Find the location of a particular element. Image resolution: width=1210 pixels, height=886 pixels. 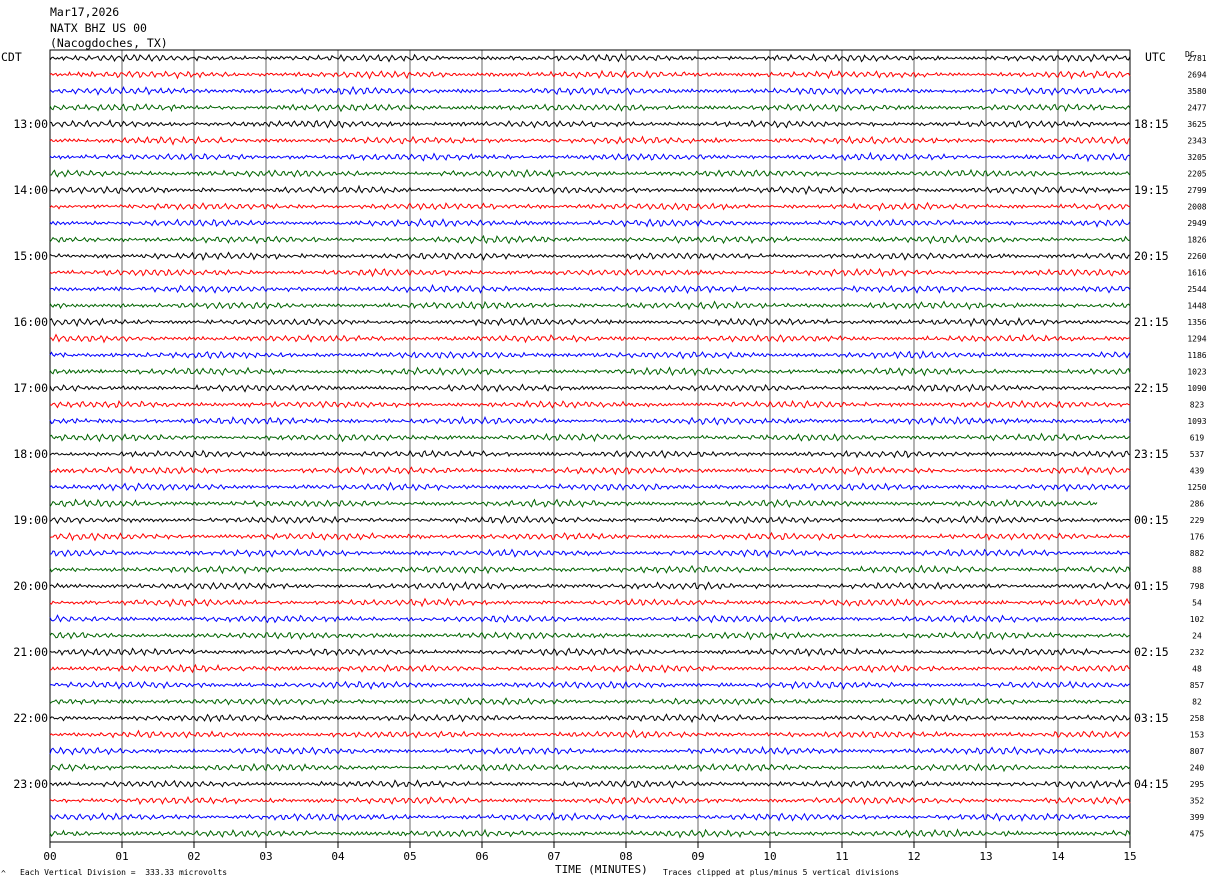

left-timezone-label: CDT is located at coordinates (11, 57).